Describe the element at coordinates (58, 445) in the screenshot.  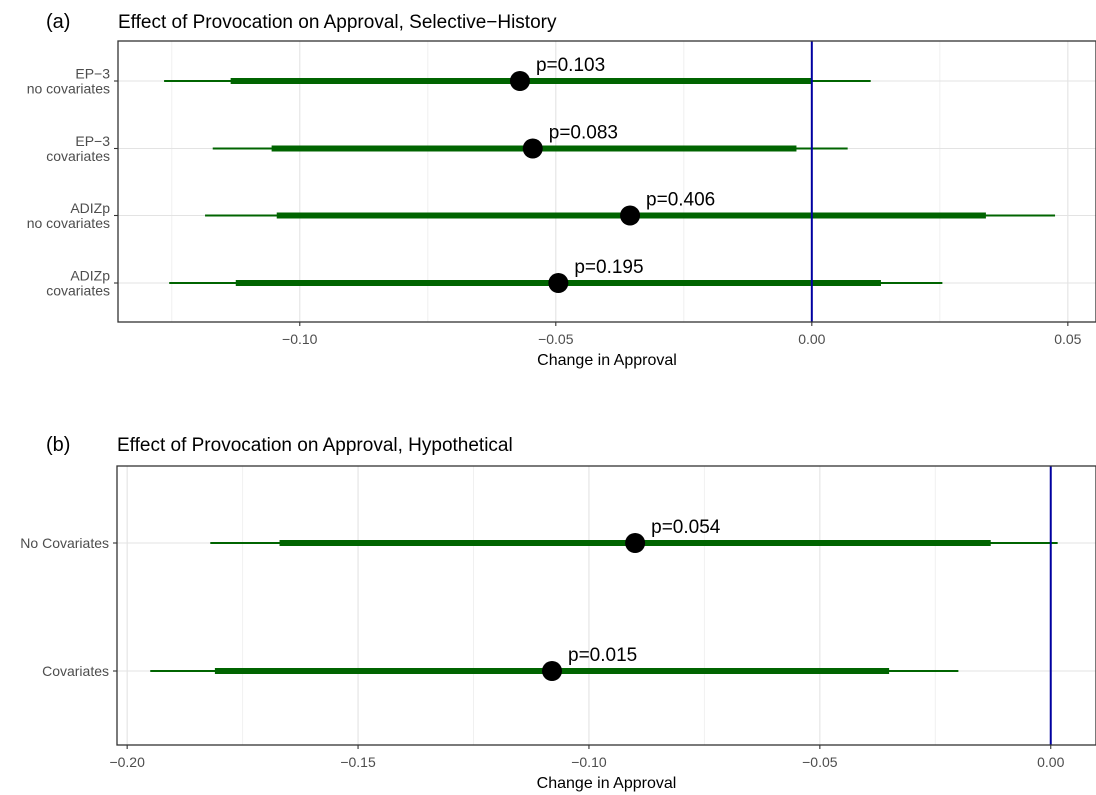
I see `panel-label: (b)` at that location.